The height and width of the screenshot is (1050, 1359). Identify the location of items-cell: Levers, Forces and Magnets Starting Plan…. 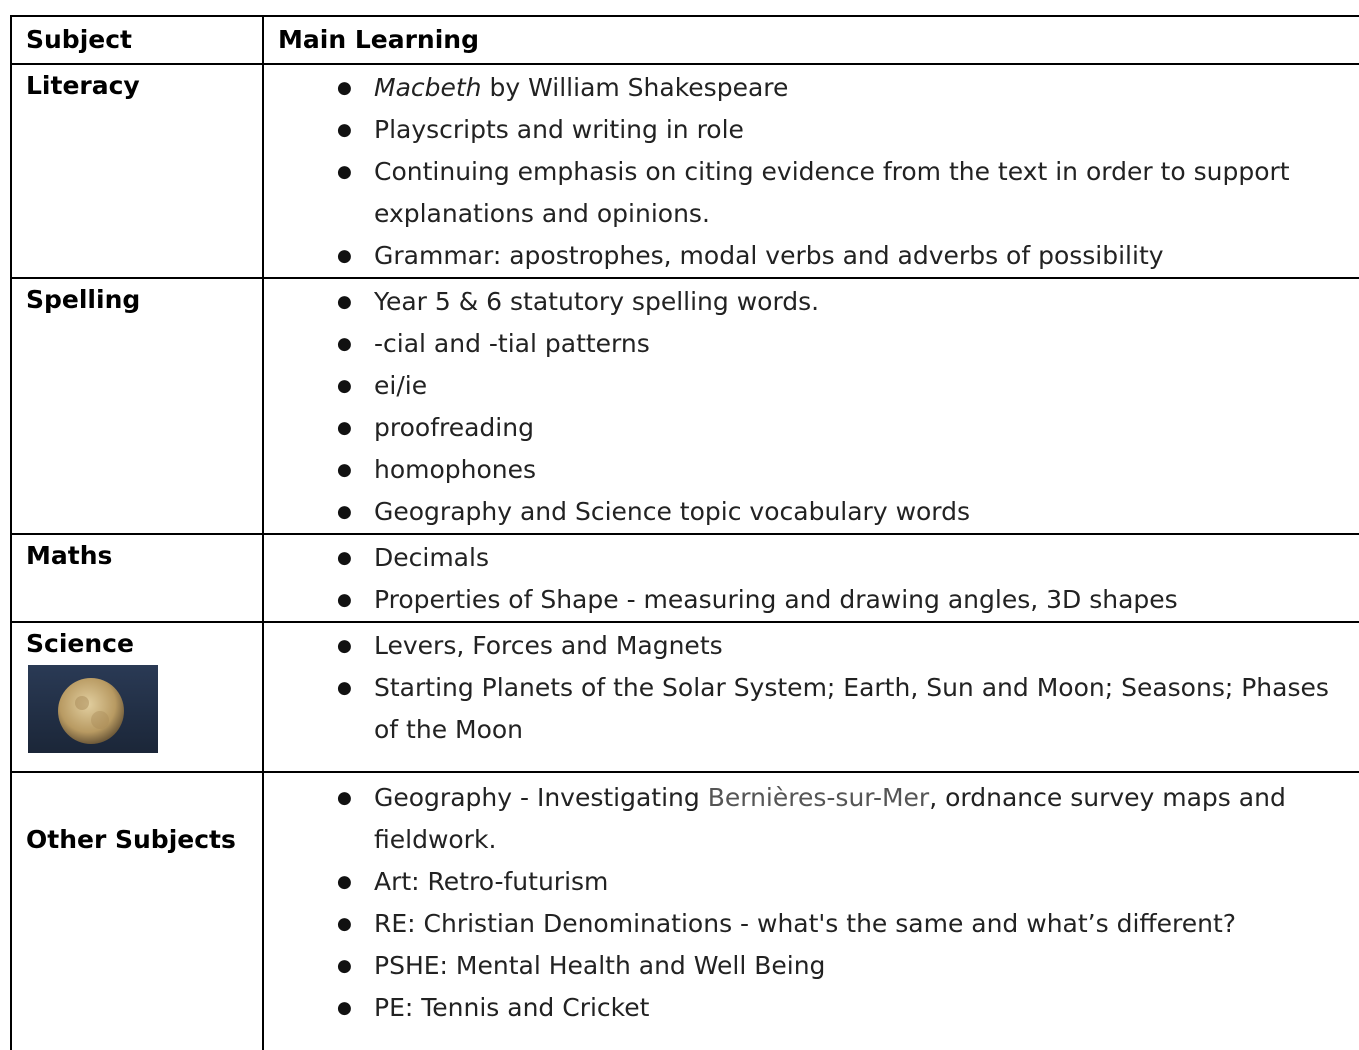
(810, 697).